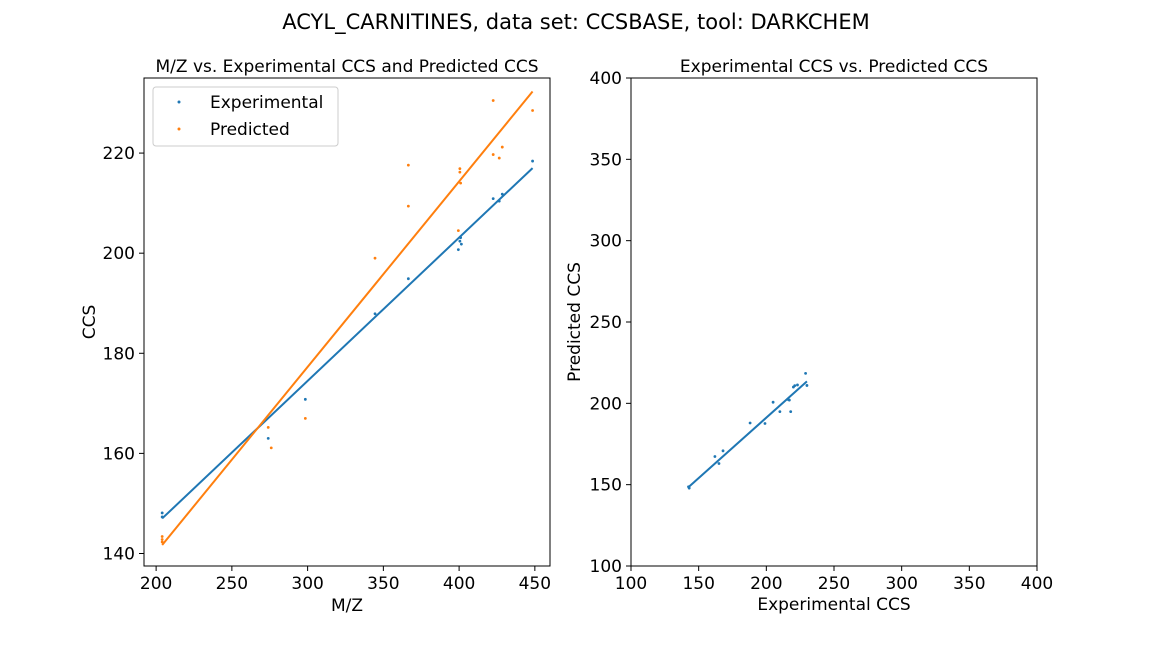 The image size is (1152, 648). Describe the element at coordinates (179, 129) in the screenshot. I see `legend-marker-predicted` at that location.